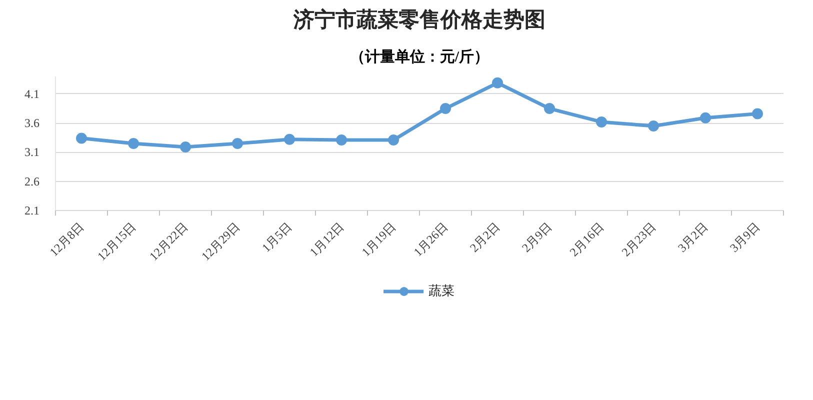 The width and height of the screenshot is (813, 400). Describe the element at coordinates (32, 123) in the screenshot. I see `y-tick-label: 3.6` at that location.